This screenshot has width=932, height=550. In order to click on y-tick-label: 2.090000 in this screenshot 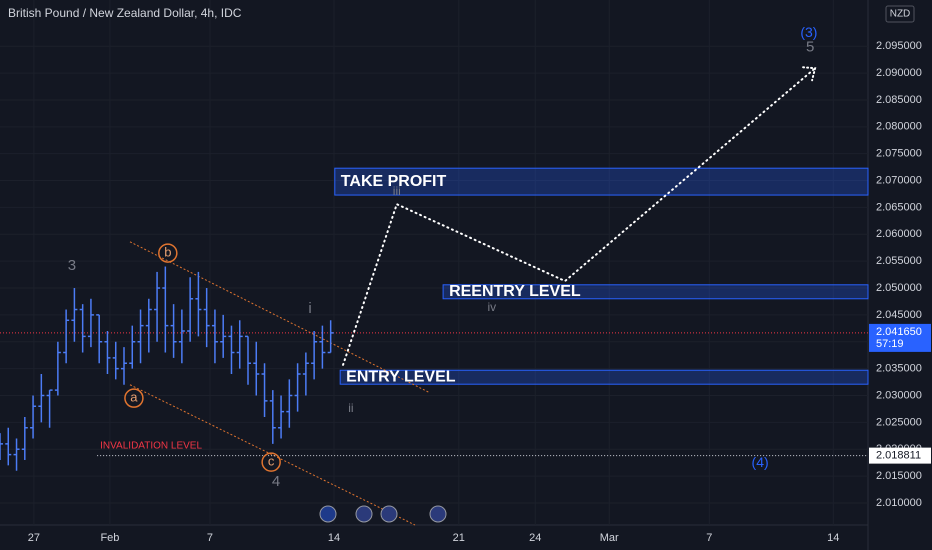, I will do `click(899, 73)`.